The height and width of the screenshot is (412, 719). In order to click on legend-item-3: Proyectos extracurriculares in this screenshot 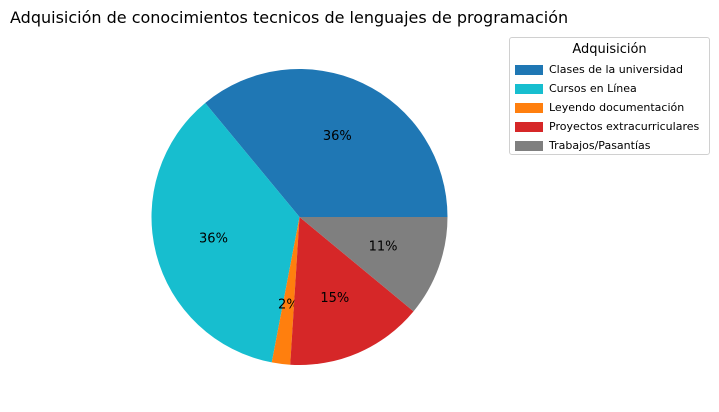, I will do `click(609, 126)`.